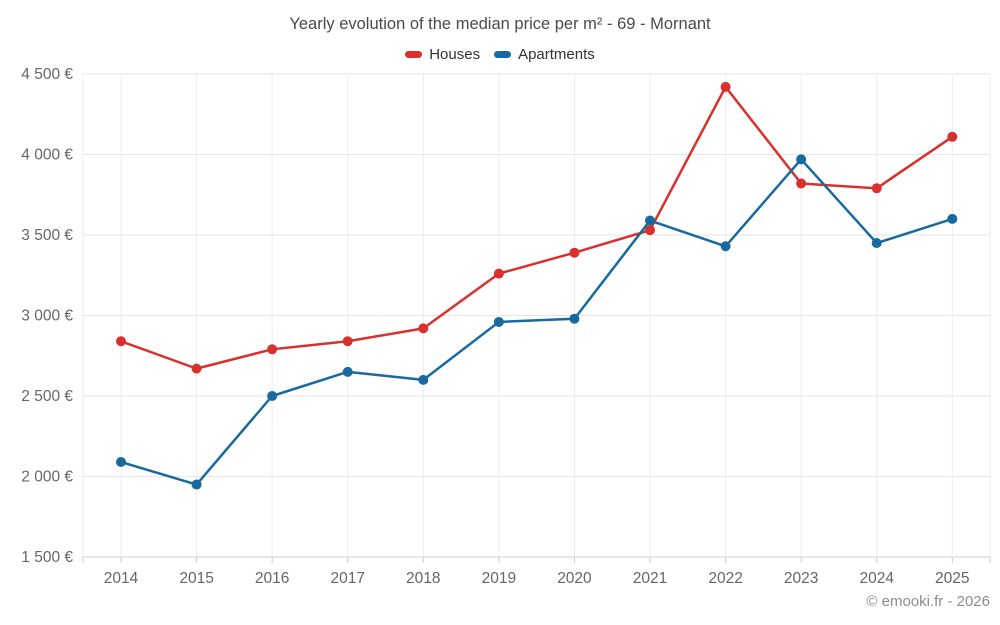 The height and width of the screenshot is (625, 1000). Describe the element at coordinates (801, 159) in the screenshot. I see `data-point-apartments-2023` at that location.